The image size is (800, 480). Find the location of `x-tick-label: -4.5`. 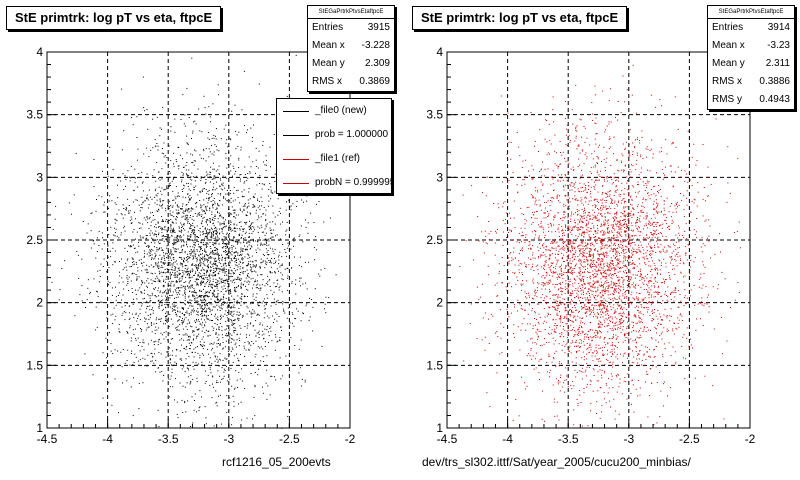

x-tick-label: -4.5 is located at coordinates (47, 439).